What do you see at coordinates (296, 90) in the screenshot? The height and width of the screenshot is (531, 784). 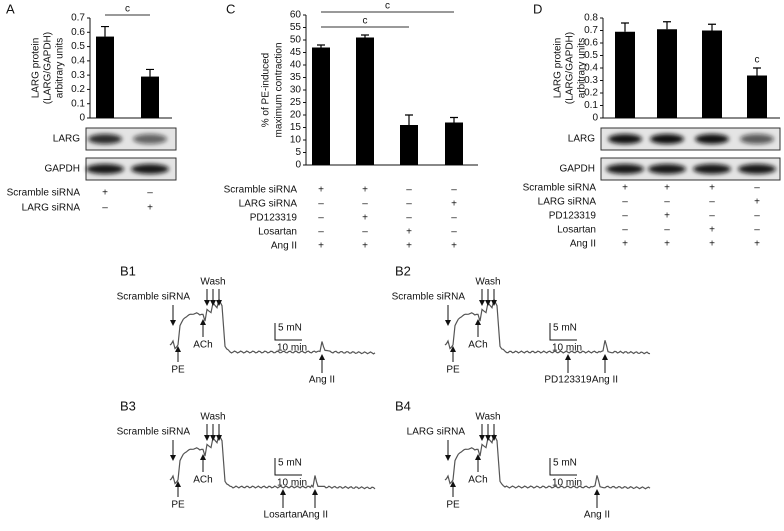 I see `y-tick-label: 30` at bounding box center [296, 90].